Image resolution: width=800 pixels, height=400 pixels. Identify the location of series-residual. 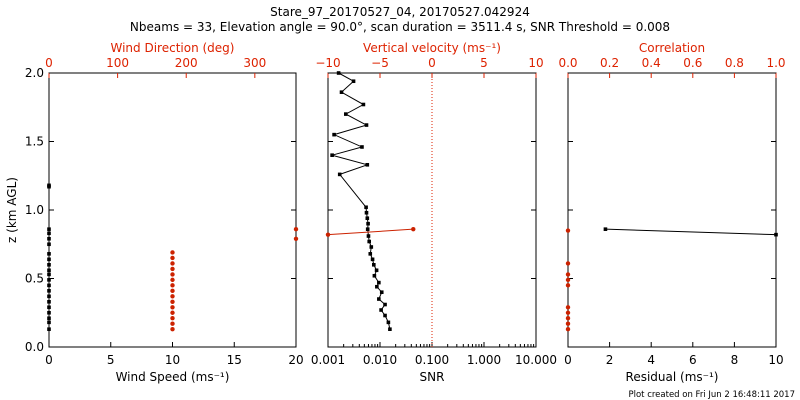
(690, 232).